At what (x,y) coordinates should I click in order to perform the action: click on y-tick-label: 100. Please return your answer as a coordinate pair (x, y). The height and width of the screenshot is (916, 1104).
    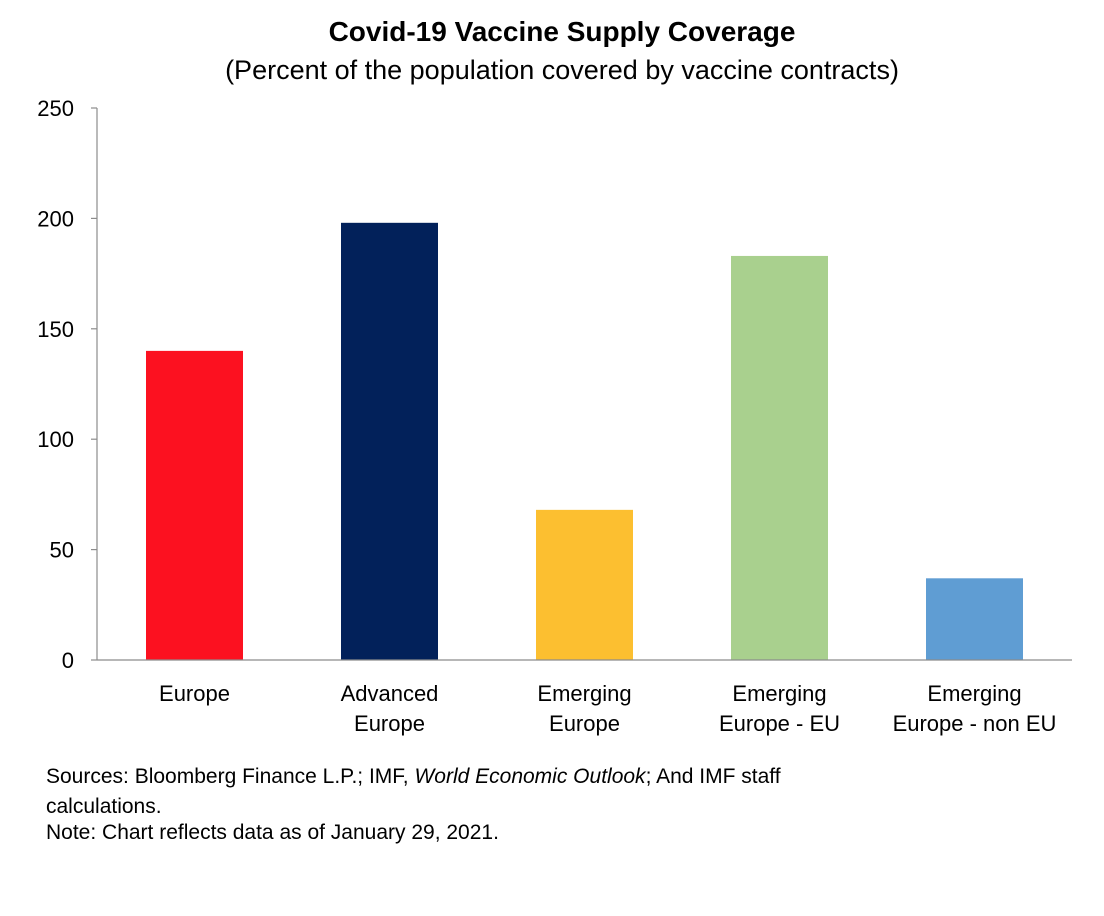
    Looking at the image, I should click on (55, 439).